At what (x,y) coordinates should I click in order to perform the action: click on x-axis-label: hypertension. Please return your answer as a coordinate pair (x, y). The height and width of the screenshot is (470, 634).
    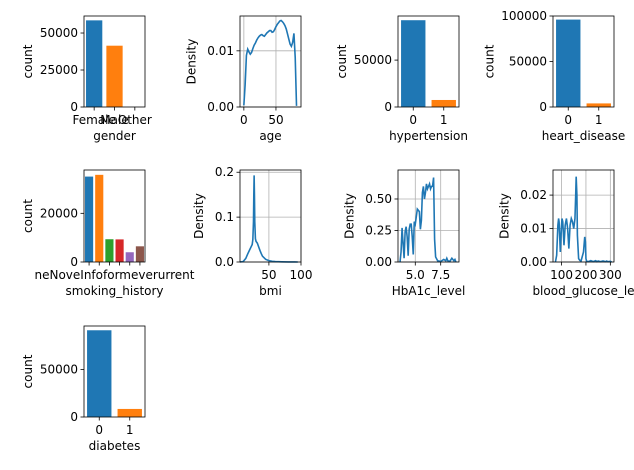
    Looking at the image, I should click on (428, 136).